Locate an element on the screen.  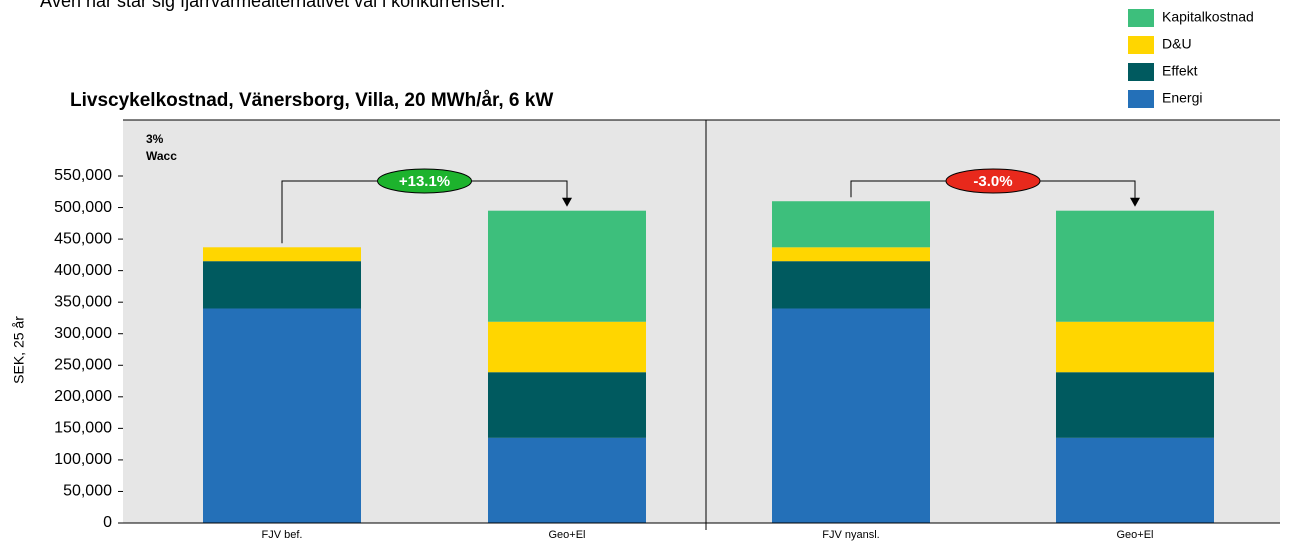
y-tick-label: 50,000 is located at coordinates (87, 491).